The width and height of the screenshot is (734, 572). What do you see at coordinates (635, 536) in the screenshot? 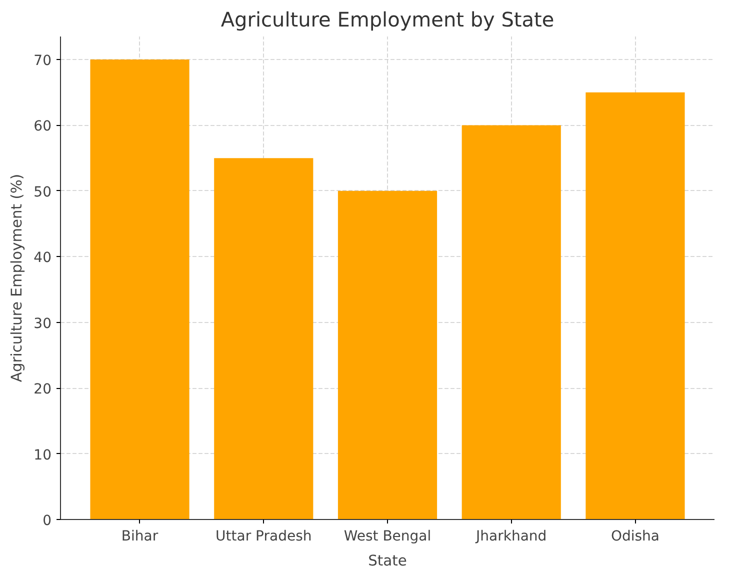
I see `x-tick-label: Odisha` at bounding box center [635, 536].